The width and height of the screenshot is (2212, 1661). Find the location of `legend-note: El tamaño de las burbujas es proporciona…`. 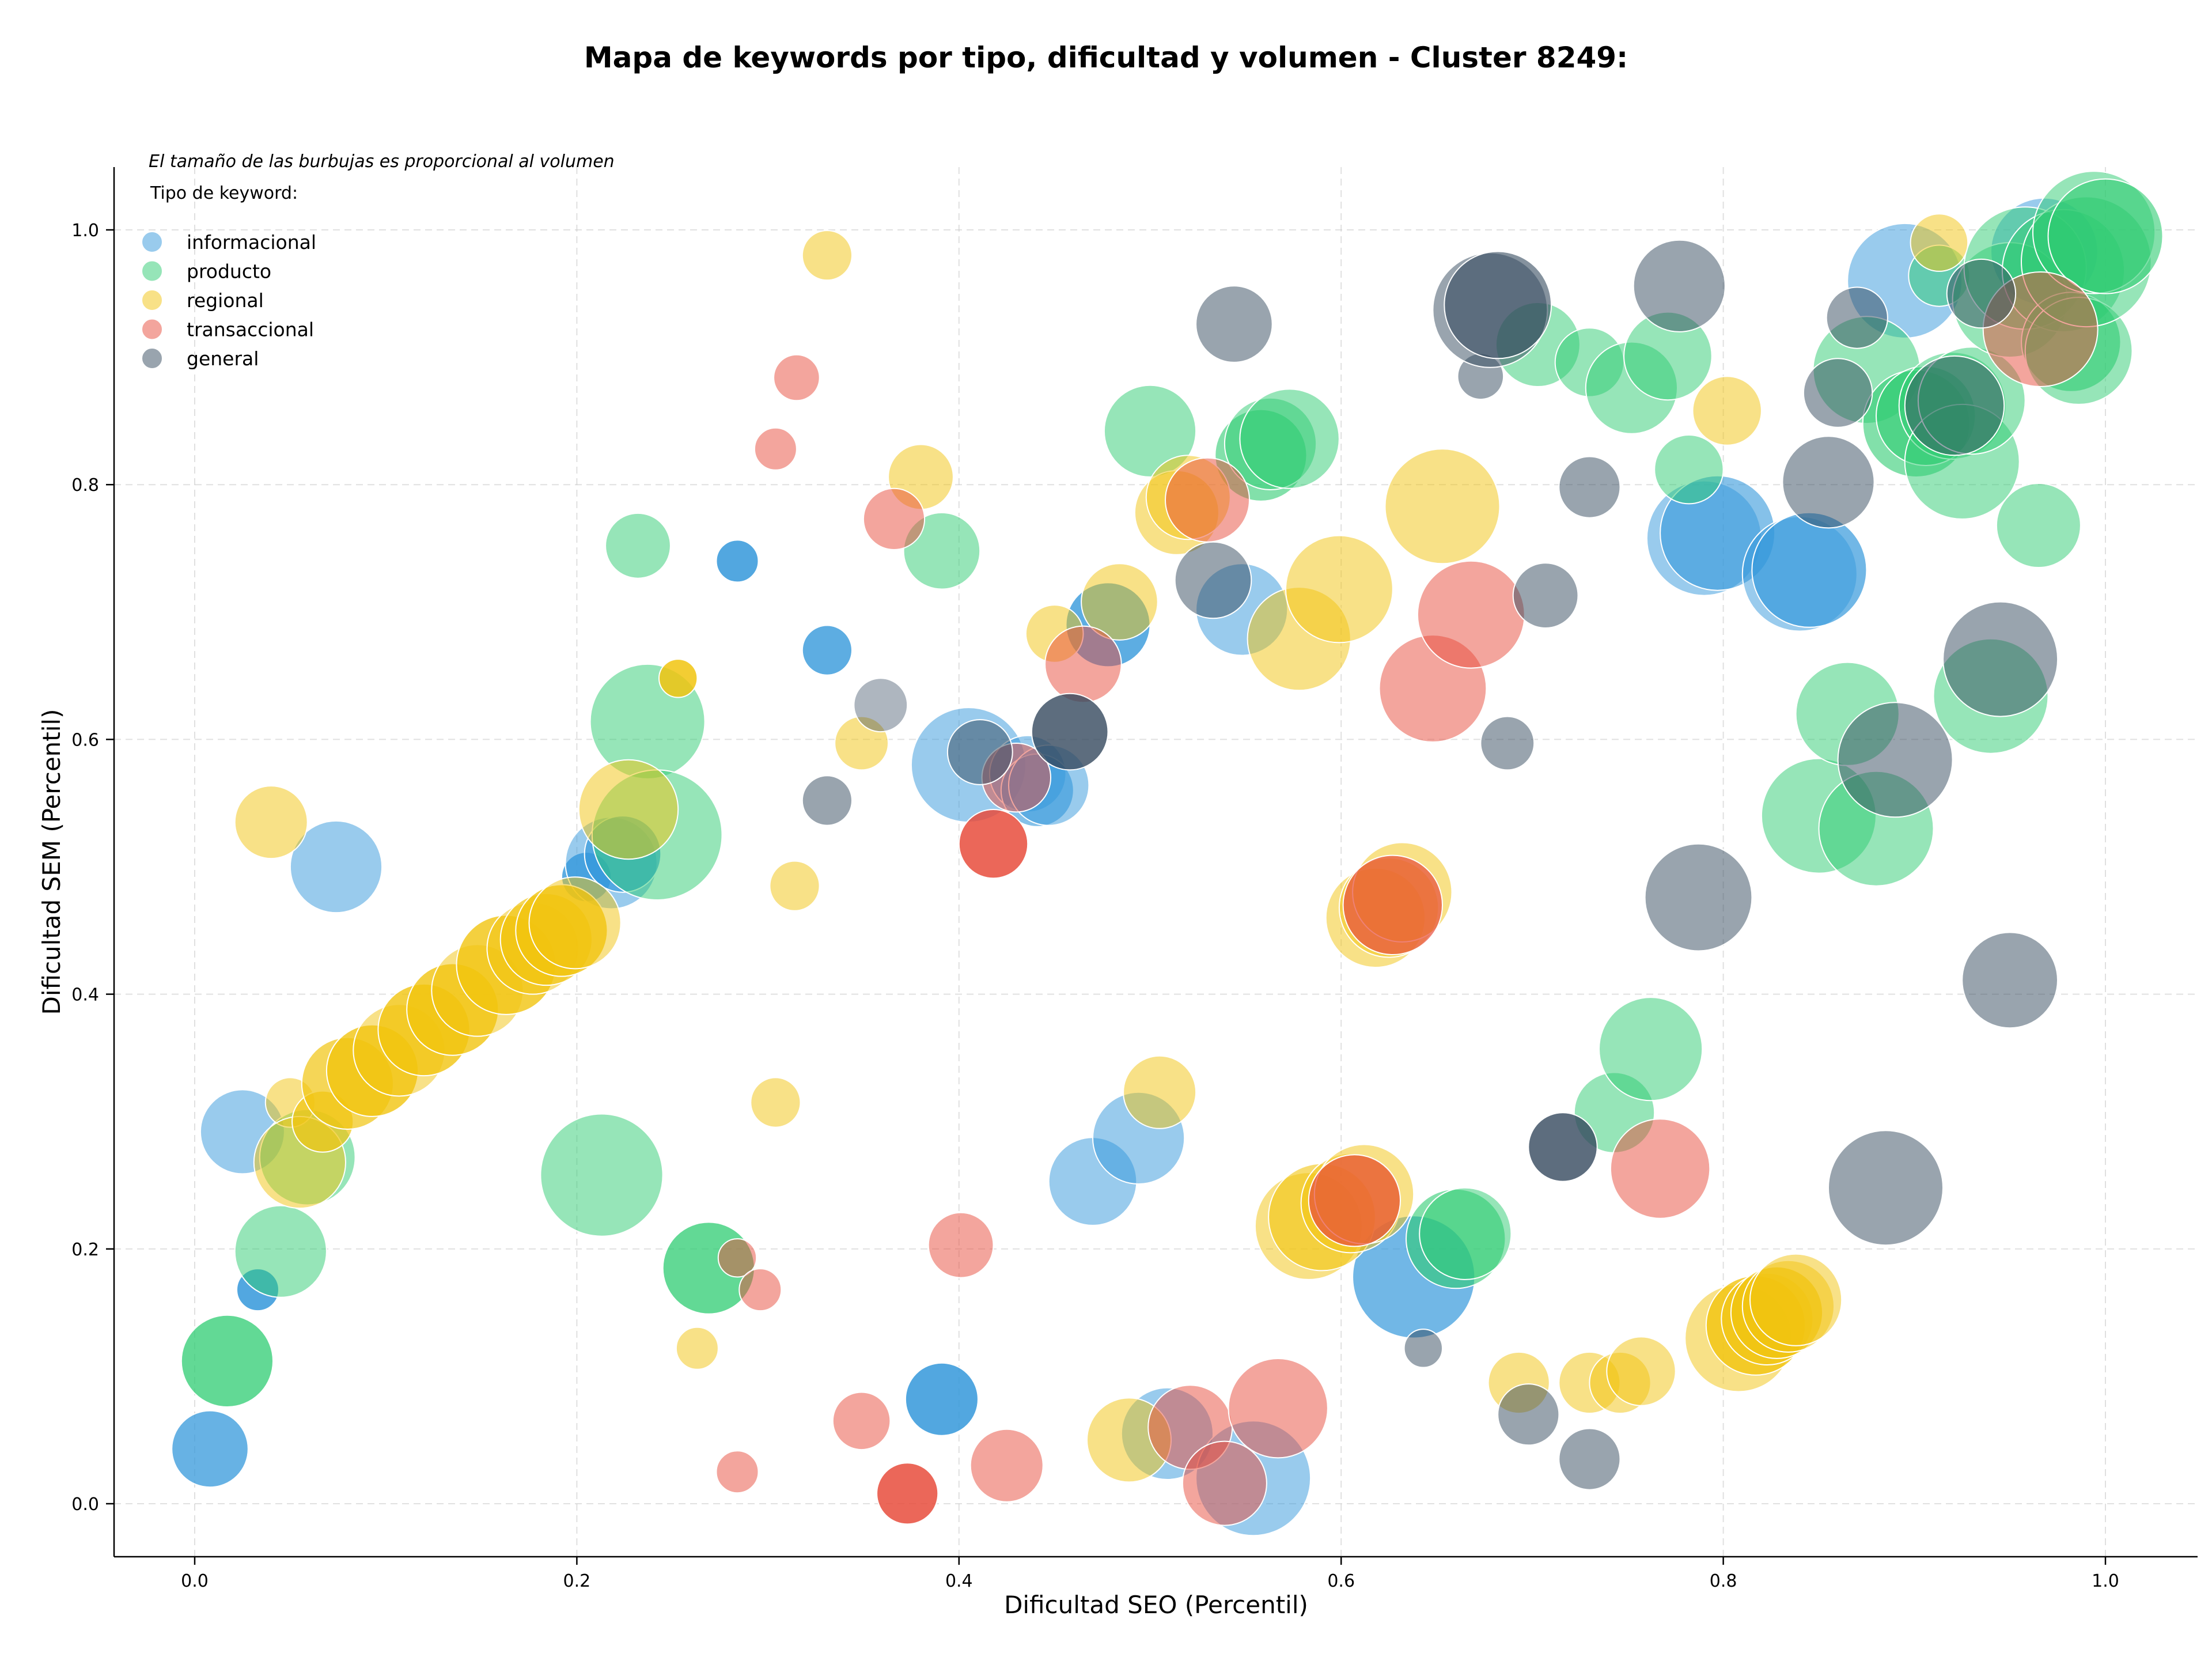

legend-note: El tamaño de las burbujas es proporciona… is located at coordinates (382, 162).